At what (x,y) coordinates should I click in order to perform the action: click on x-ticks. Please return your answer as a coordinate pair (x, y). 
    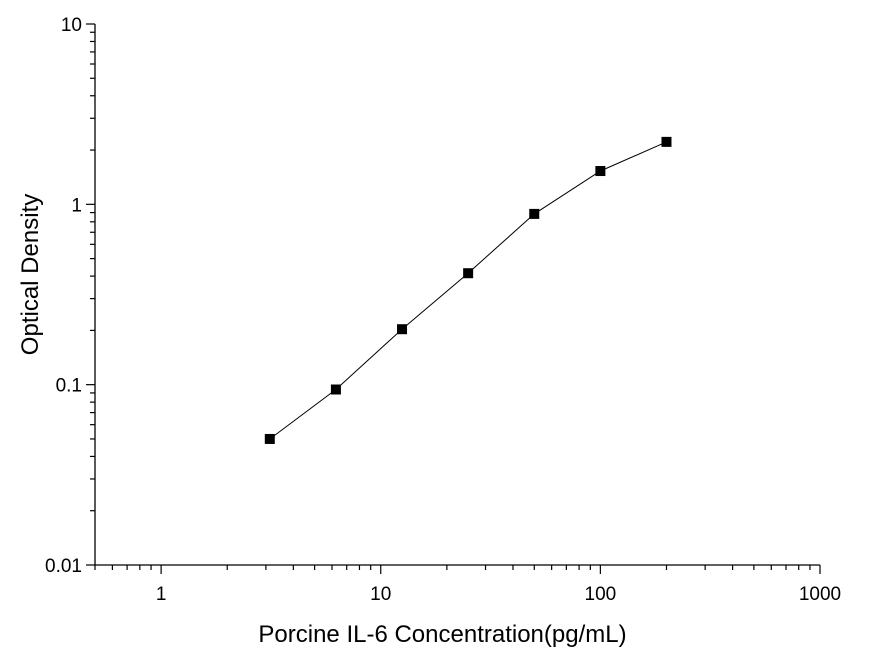
    Looking at the image, I should click on (457, 569).